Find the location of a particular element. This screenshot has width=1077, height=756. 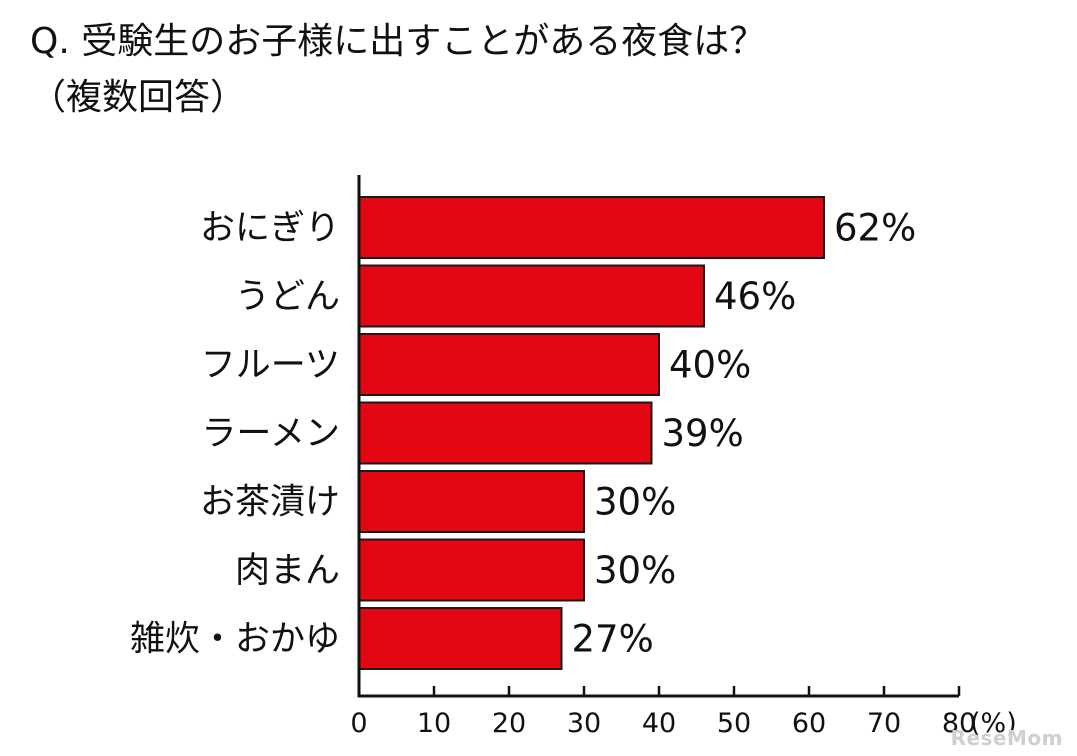

value-label: 46% is located at coordinates (755, 296).